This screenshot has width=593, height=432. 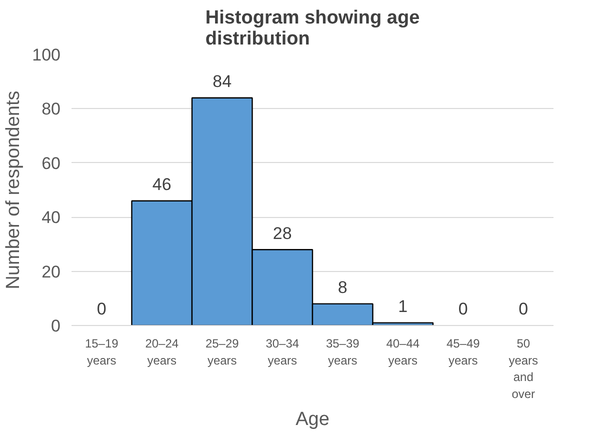 I want to click on x-axis-title: Age, so click(x=313, y=419).